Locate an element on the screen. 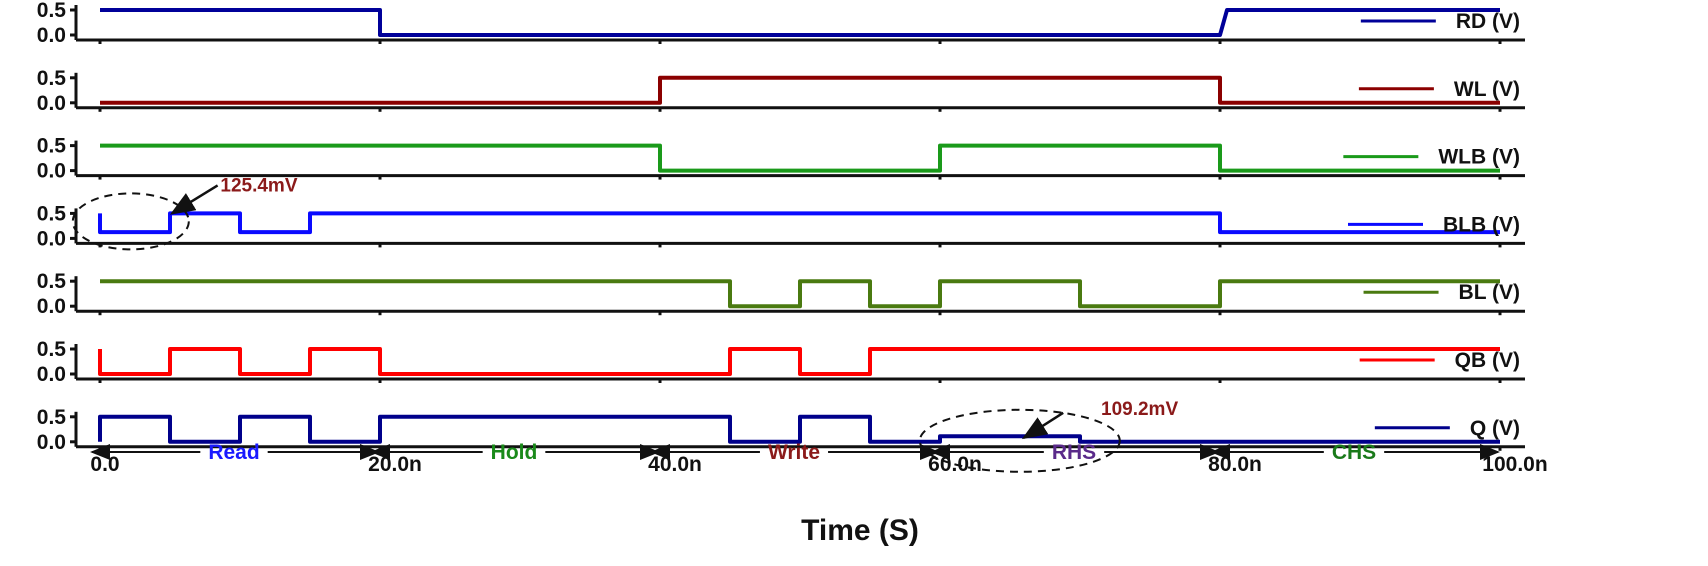 The height and width of the screenshot is (566, 1708). legend-label: RD (V) is located at coordinates (1488, 21).